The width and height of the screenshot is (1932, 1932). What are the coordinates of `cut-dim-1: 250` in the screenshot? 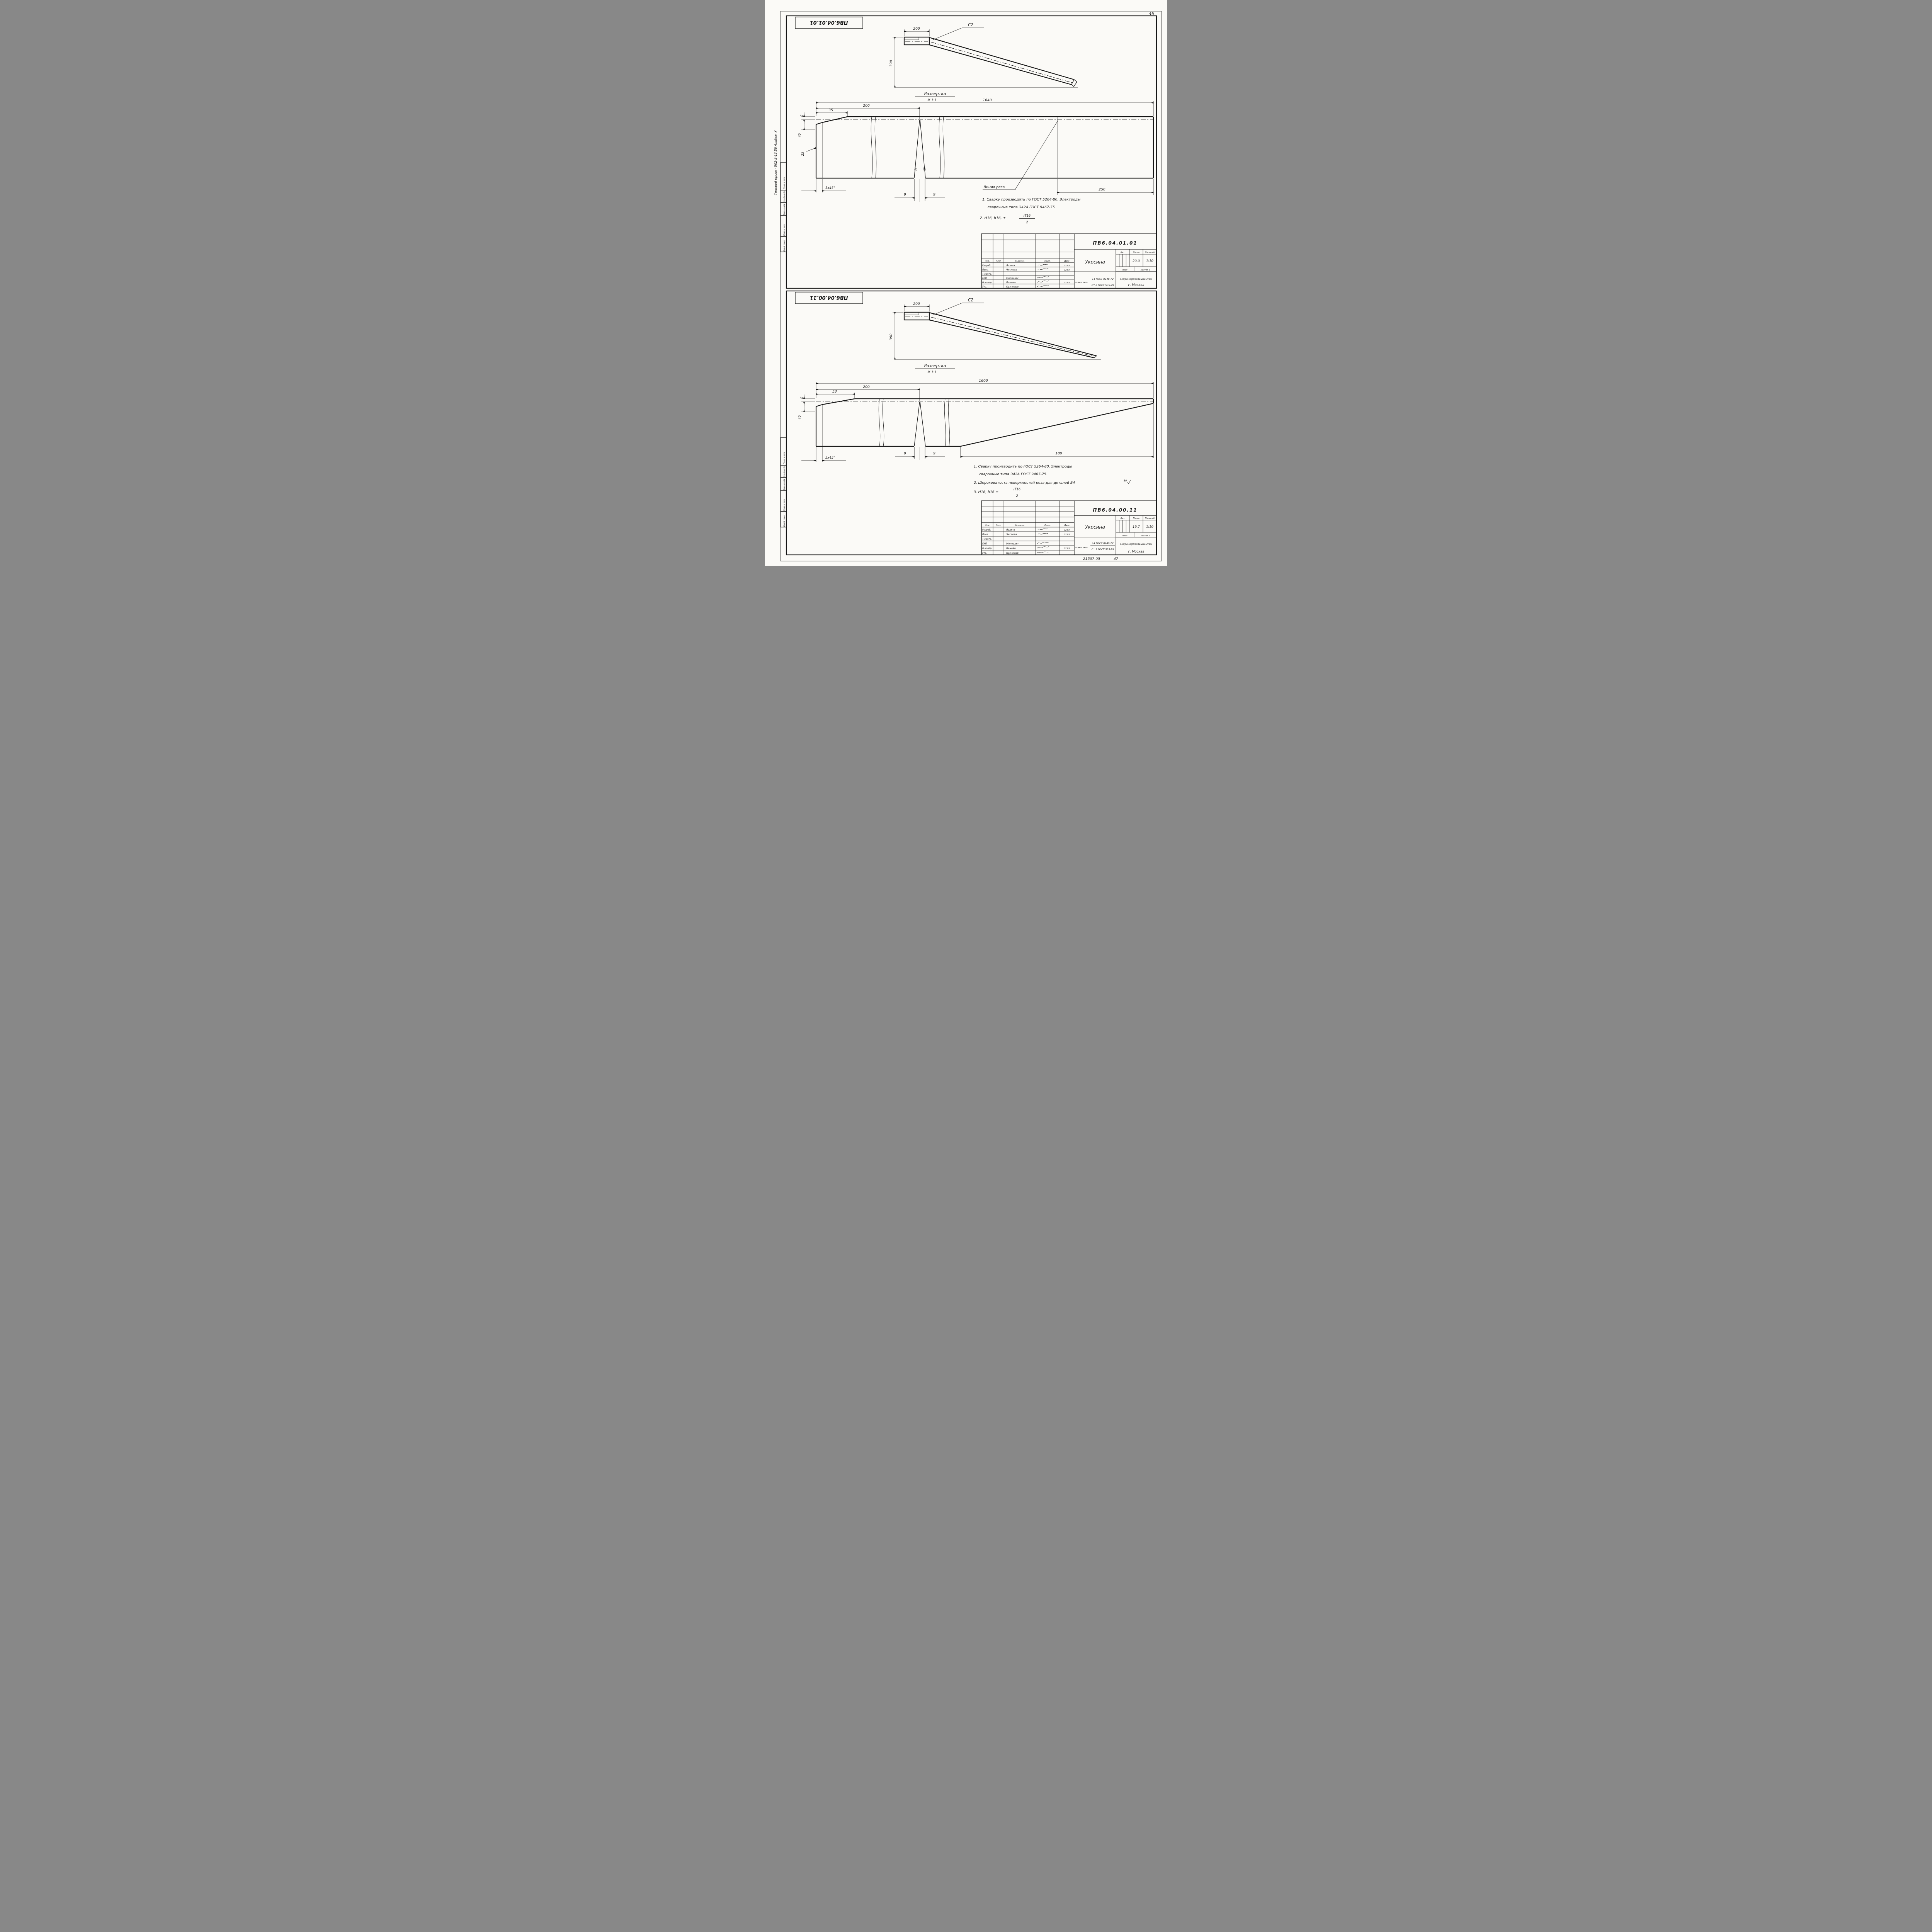 It's located at (1102, 190).